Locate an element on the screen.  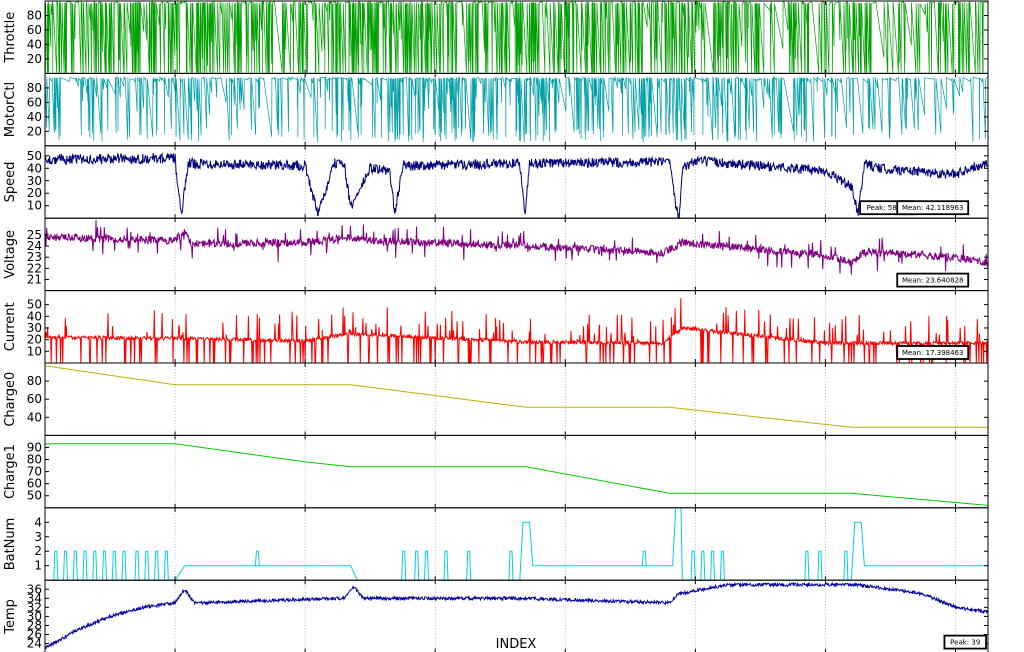
annotation-label: Peak: 58.32 is located at coordinates (887, 208).